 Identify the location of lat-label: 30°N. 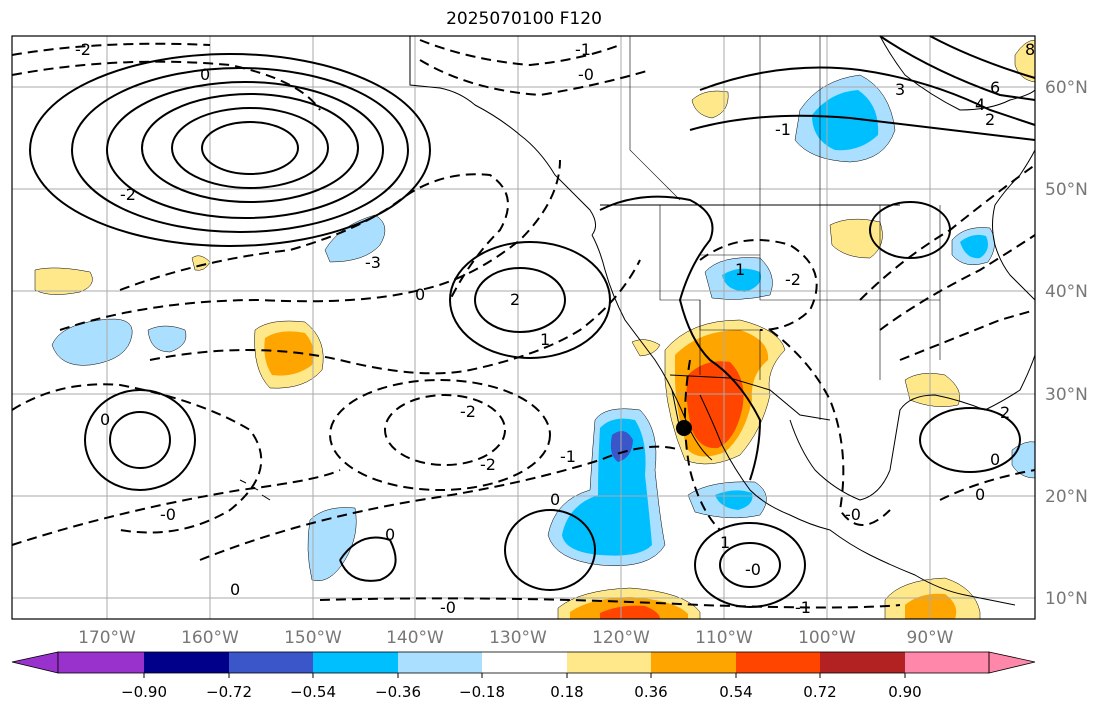
(1066, 395).